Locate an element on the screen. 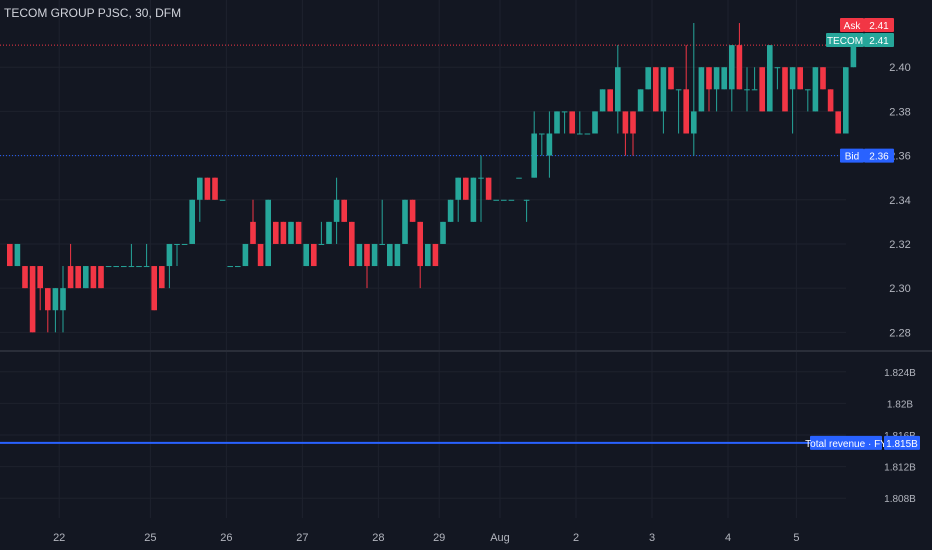 Image resolution: width=932 pixels, height=550 pixels. bid-name-label: Bid is located at coordinates (852, 157).